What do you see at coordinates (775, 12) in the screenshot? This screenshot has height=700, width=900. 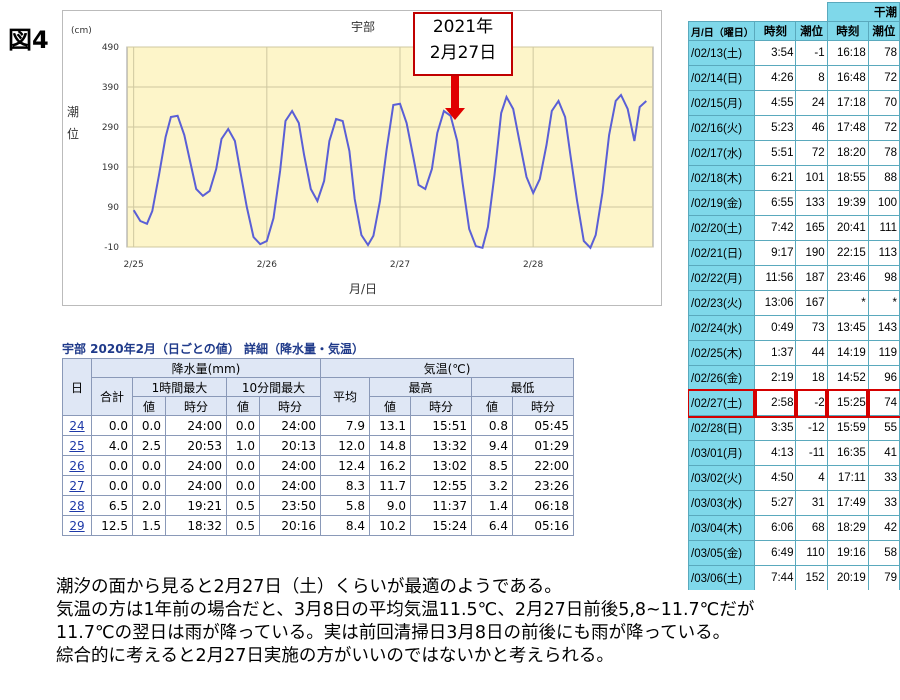 I see `tide-header-spacer` at bounding box center [775, 12].